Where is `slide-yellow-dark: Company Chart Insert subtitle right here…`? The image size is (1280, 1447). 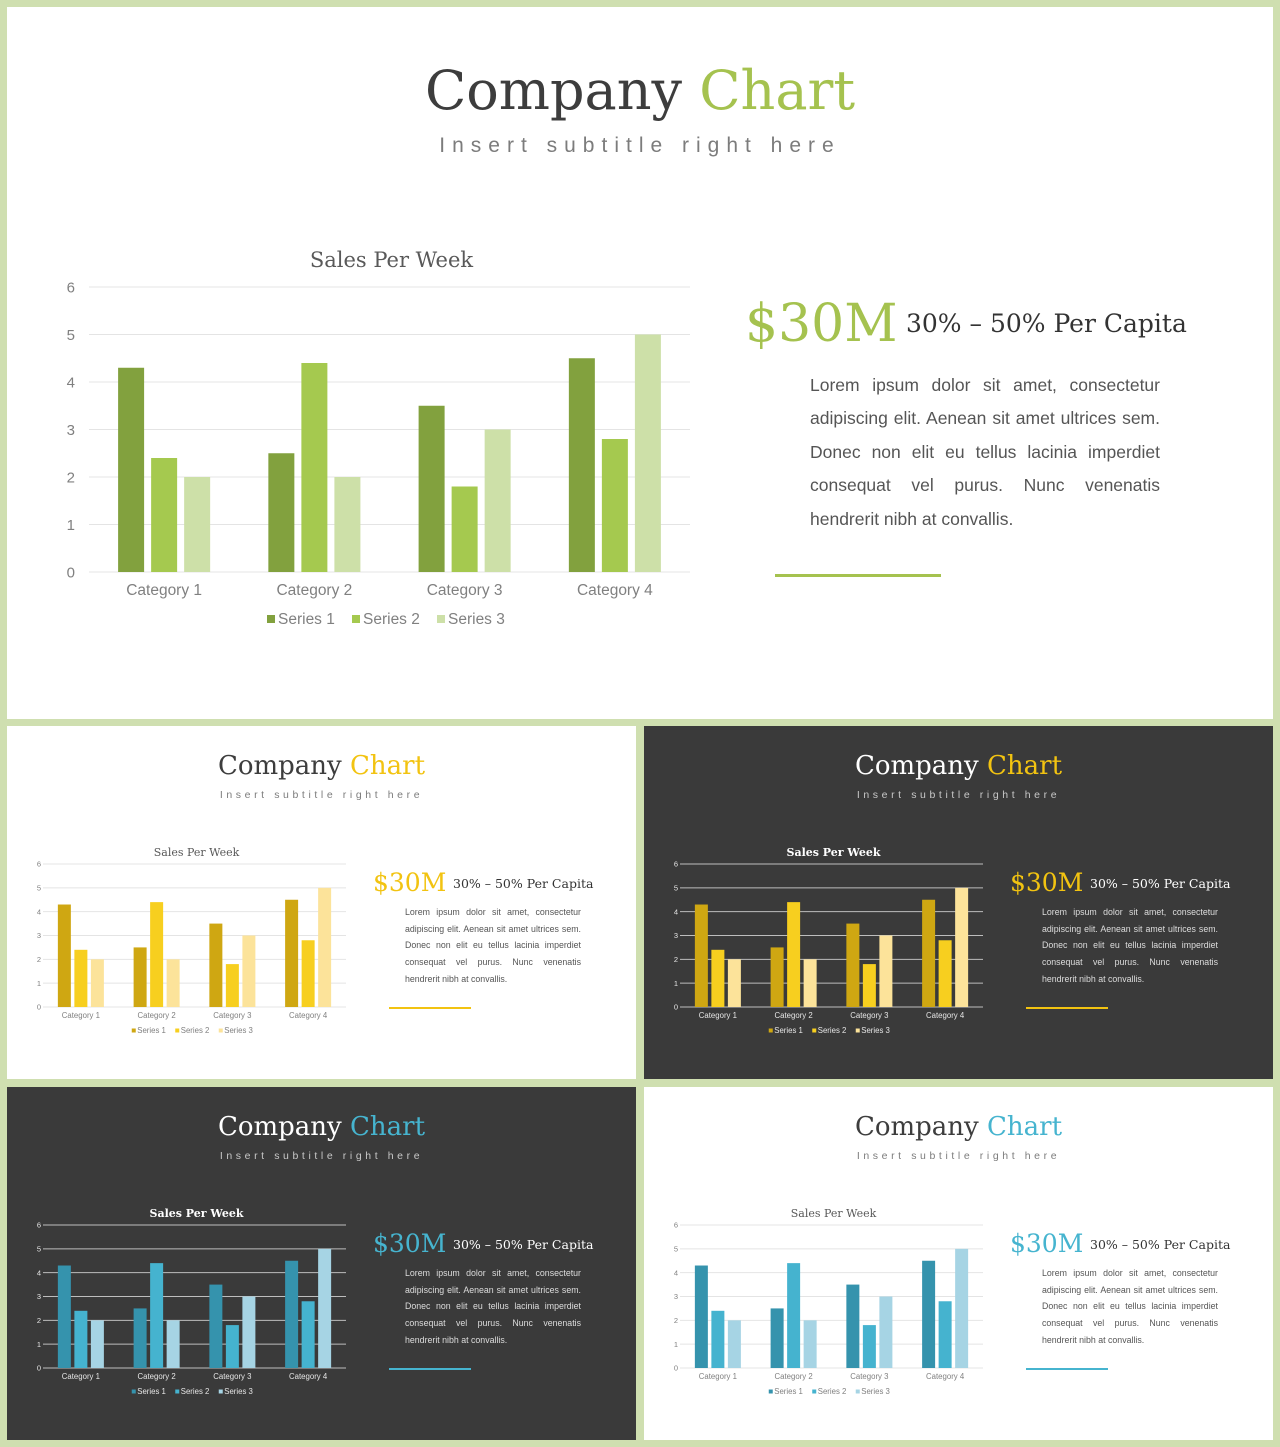
slide-yellow-dark: Company Chart Insert subtitle right here… is located at coordinates (958, 902).